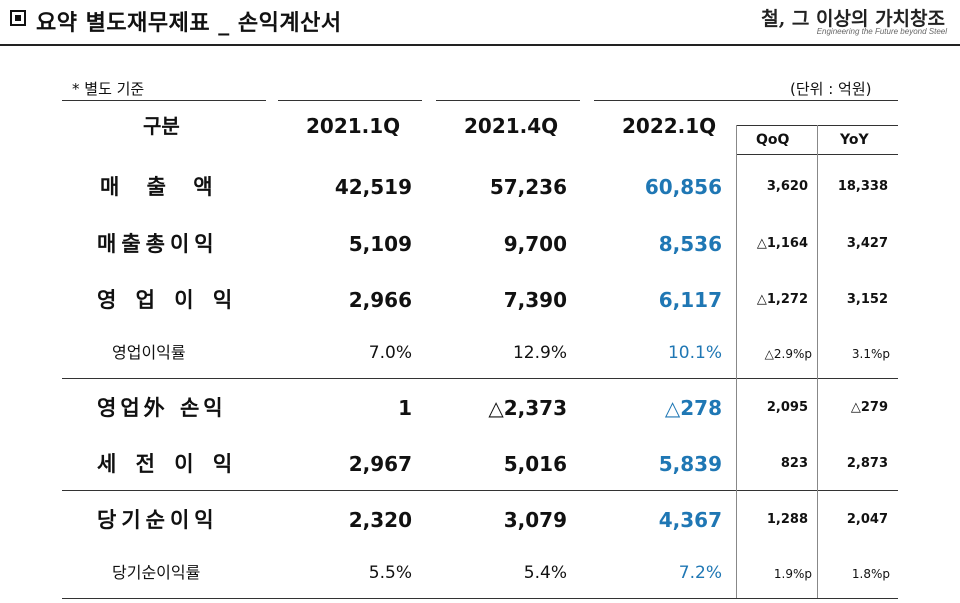 The width and height of the screenshot is (960, 603). I want to click on value-2021-1q: 5,109, so click(380, 244).